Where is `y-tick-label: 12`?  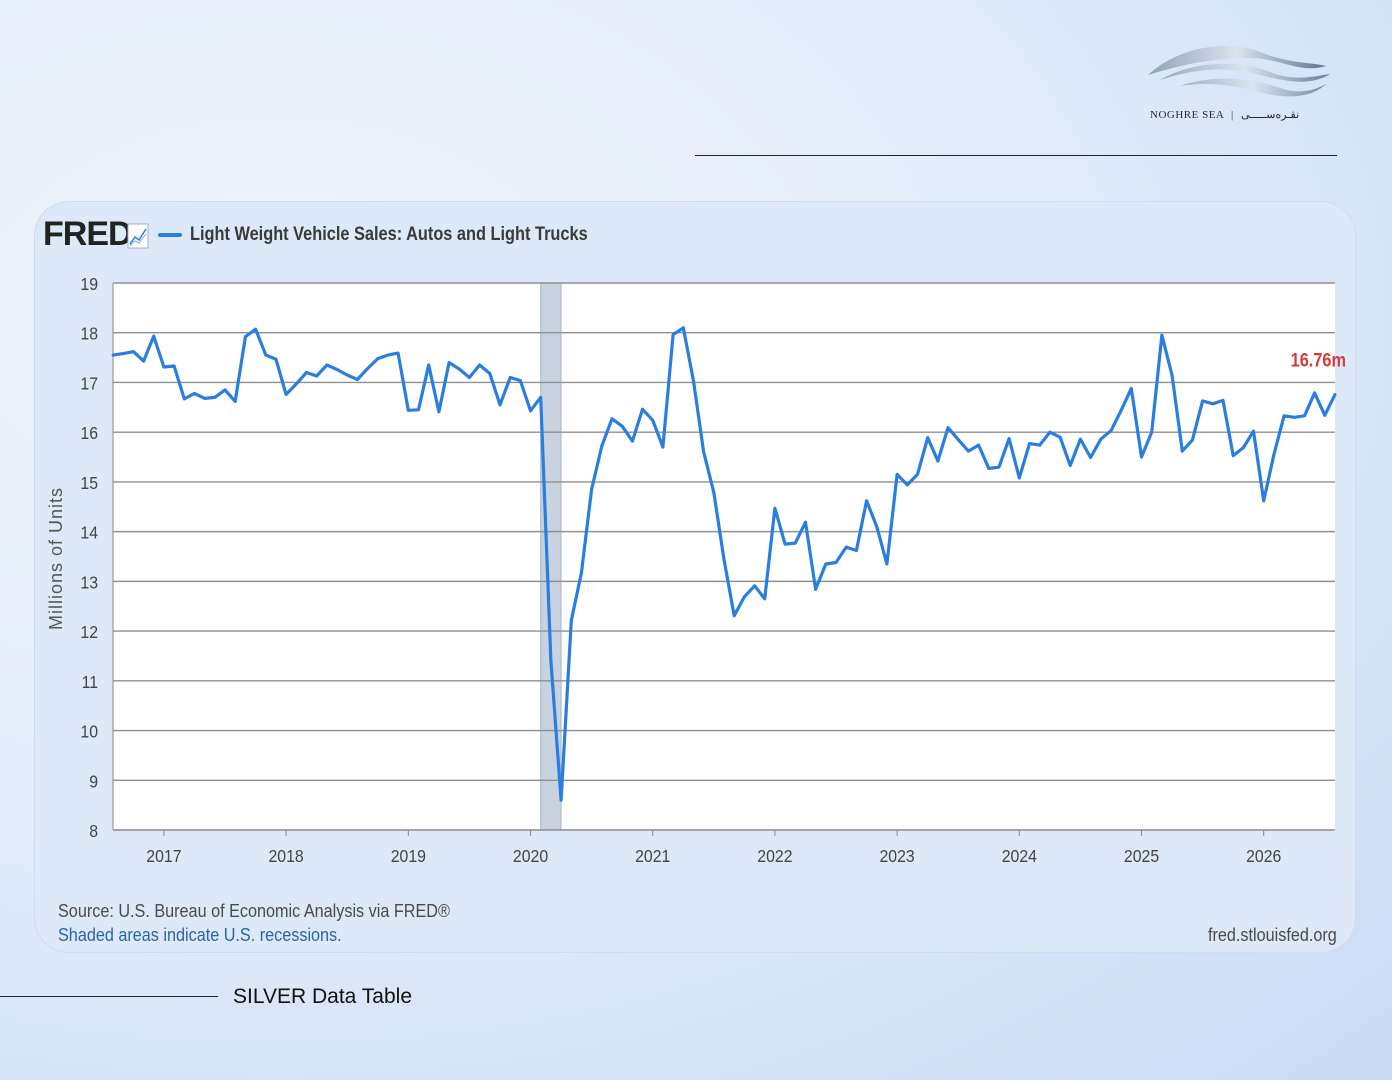 y-tick-label: 12 is located at coordinates (89, 632).